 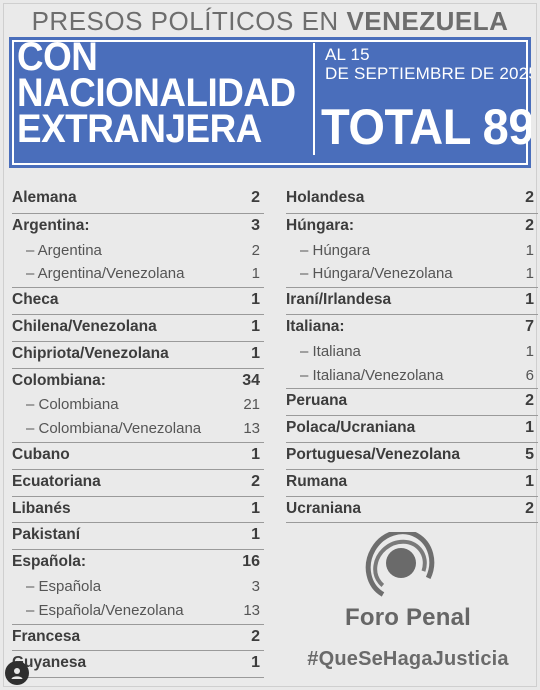 I want to click on nationality-label: Peruana, so click(x=317, y=401).